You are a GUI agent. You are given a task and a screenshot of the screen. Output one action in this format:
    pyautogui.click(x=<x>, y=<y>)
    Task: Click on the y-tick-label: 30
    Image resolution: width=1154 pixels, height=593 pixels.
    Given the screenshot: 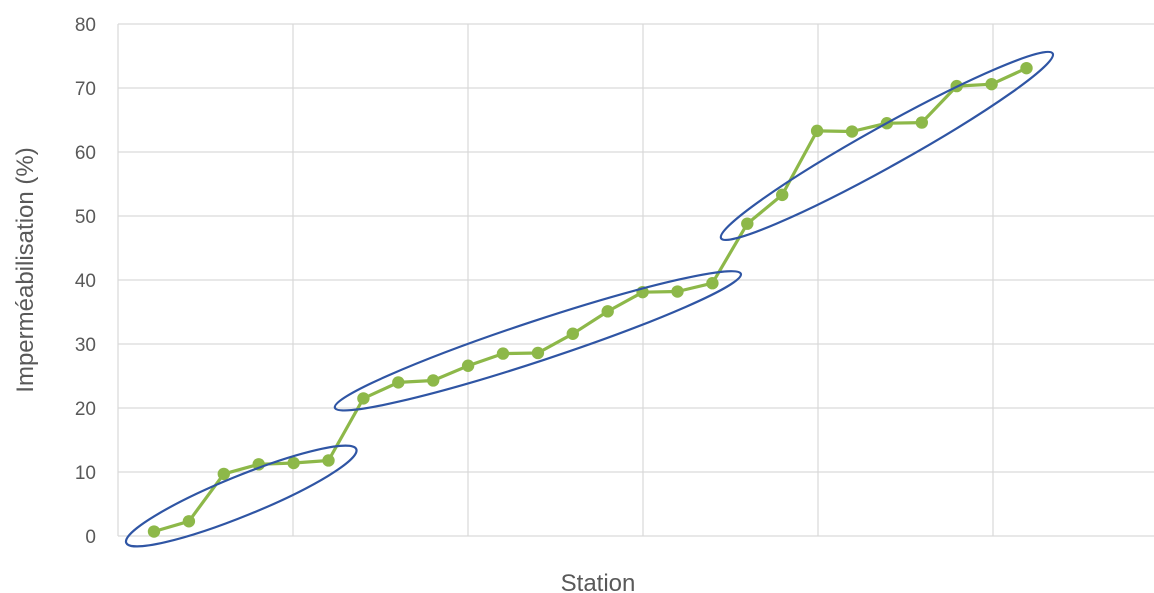 What is the action you would take?
    pyautogui.click(x=85, y=345)
    